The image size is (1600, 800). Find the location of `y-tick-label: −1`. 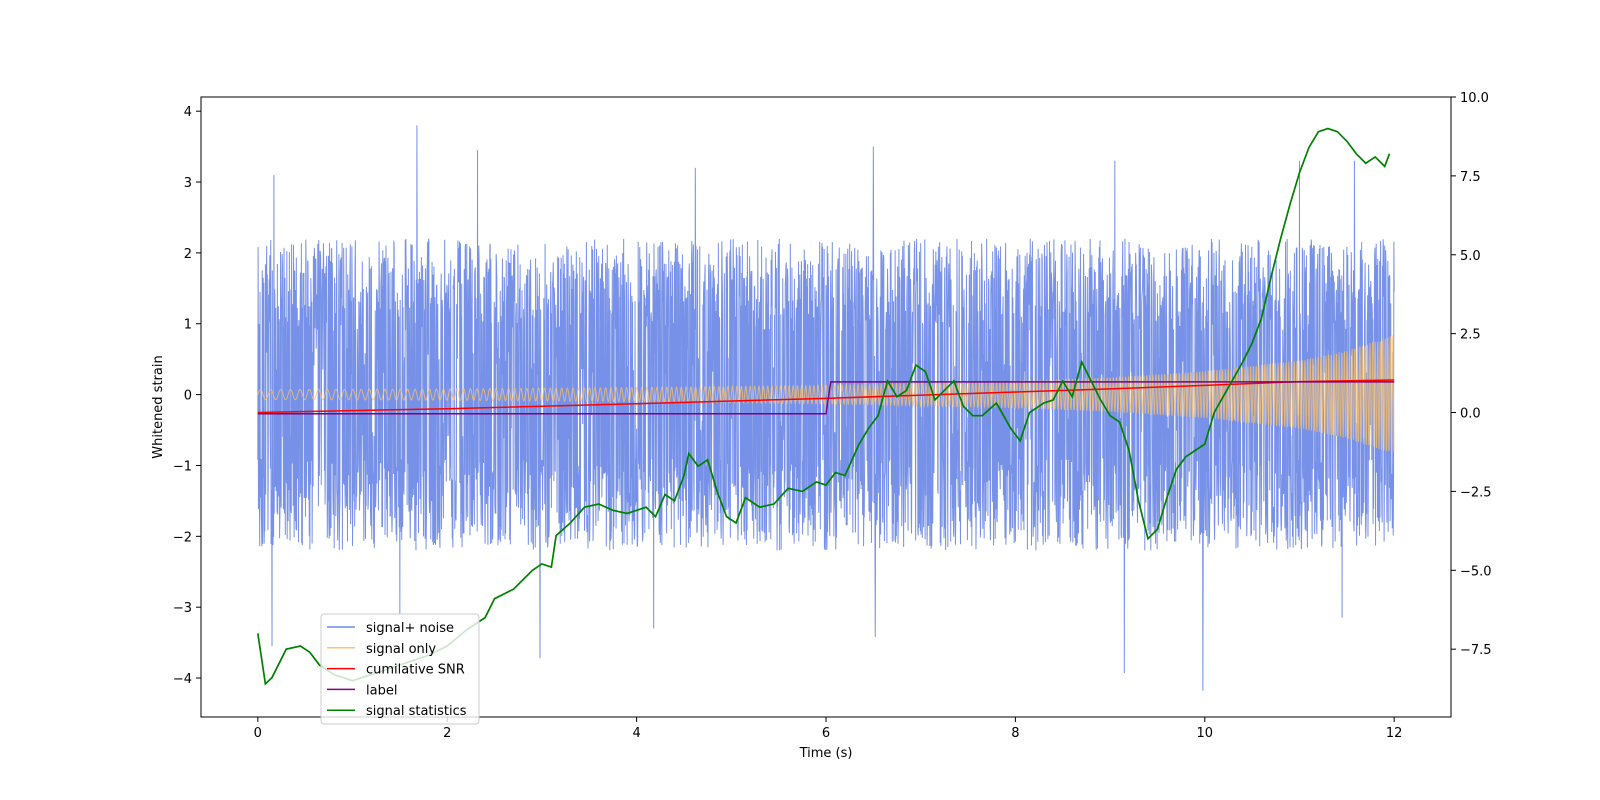

y-tick-label: −1 is located at coordinates (182, 466).